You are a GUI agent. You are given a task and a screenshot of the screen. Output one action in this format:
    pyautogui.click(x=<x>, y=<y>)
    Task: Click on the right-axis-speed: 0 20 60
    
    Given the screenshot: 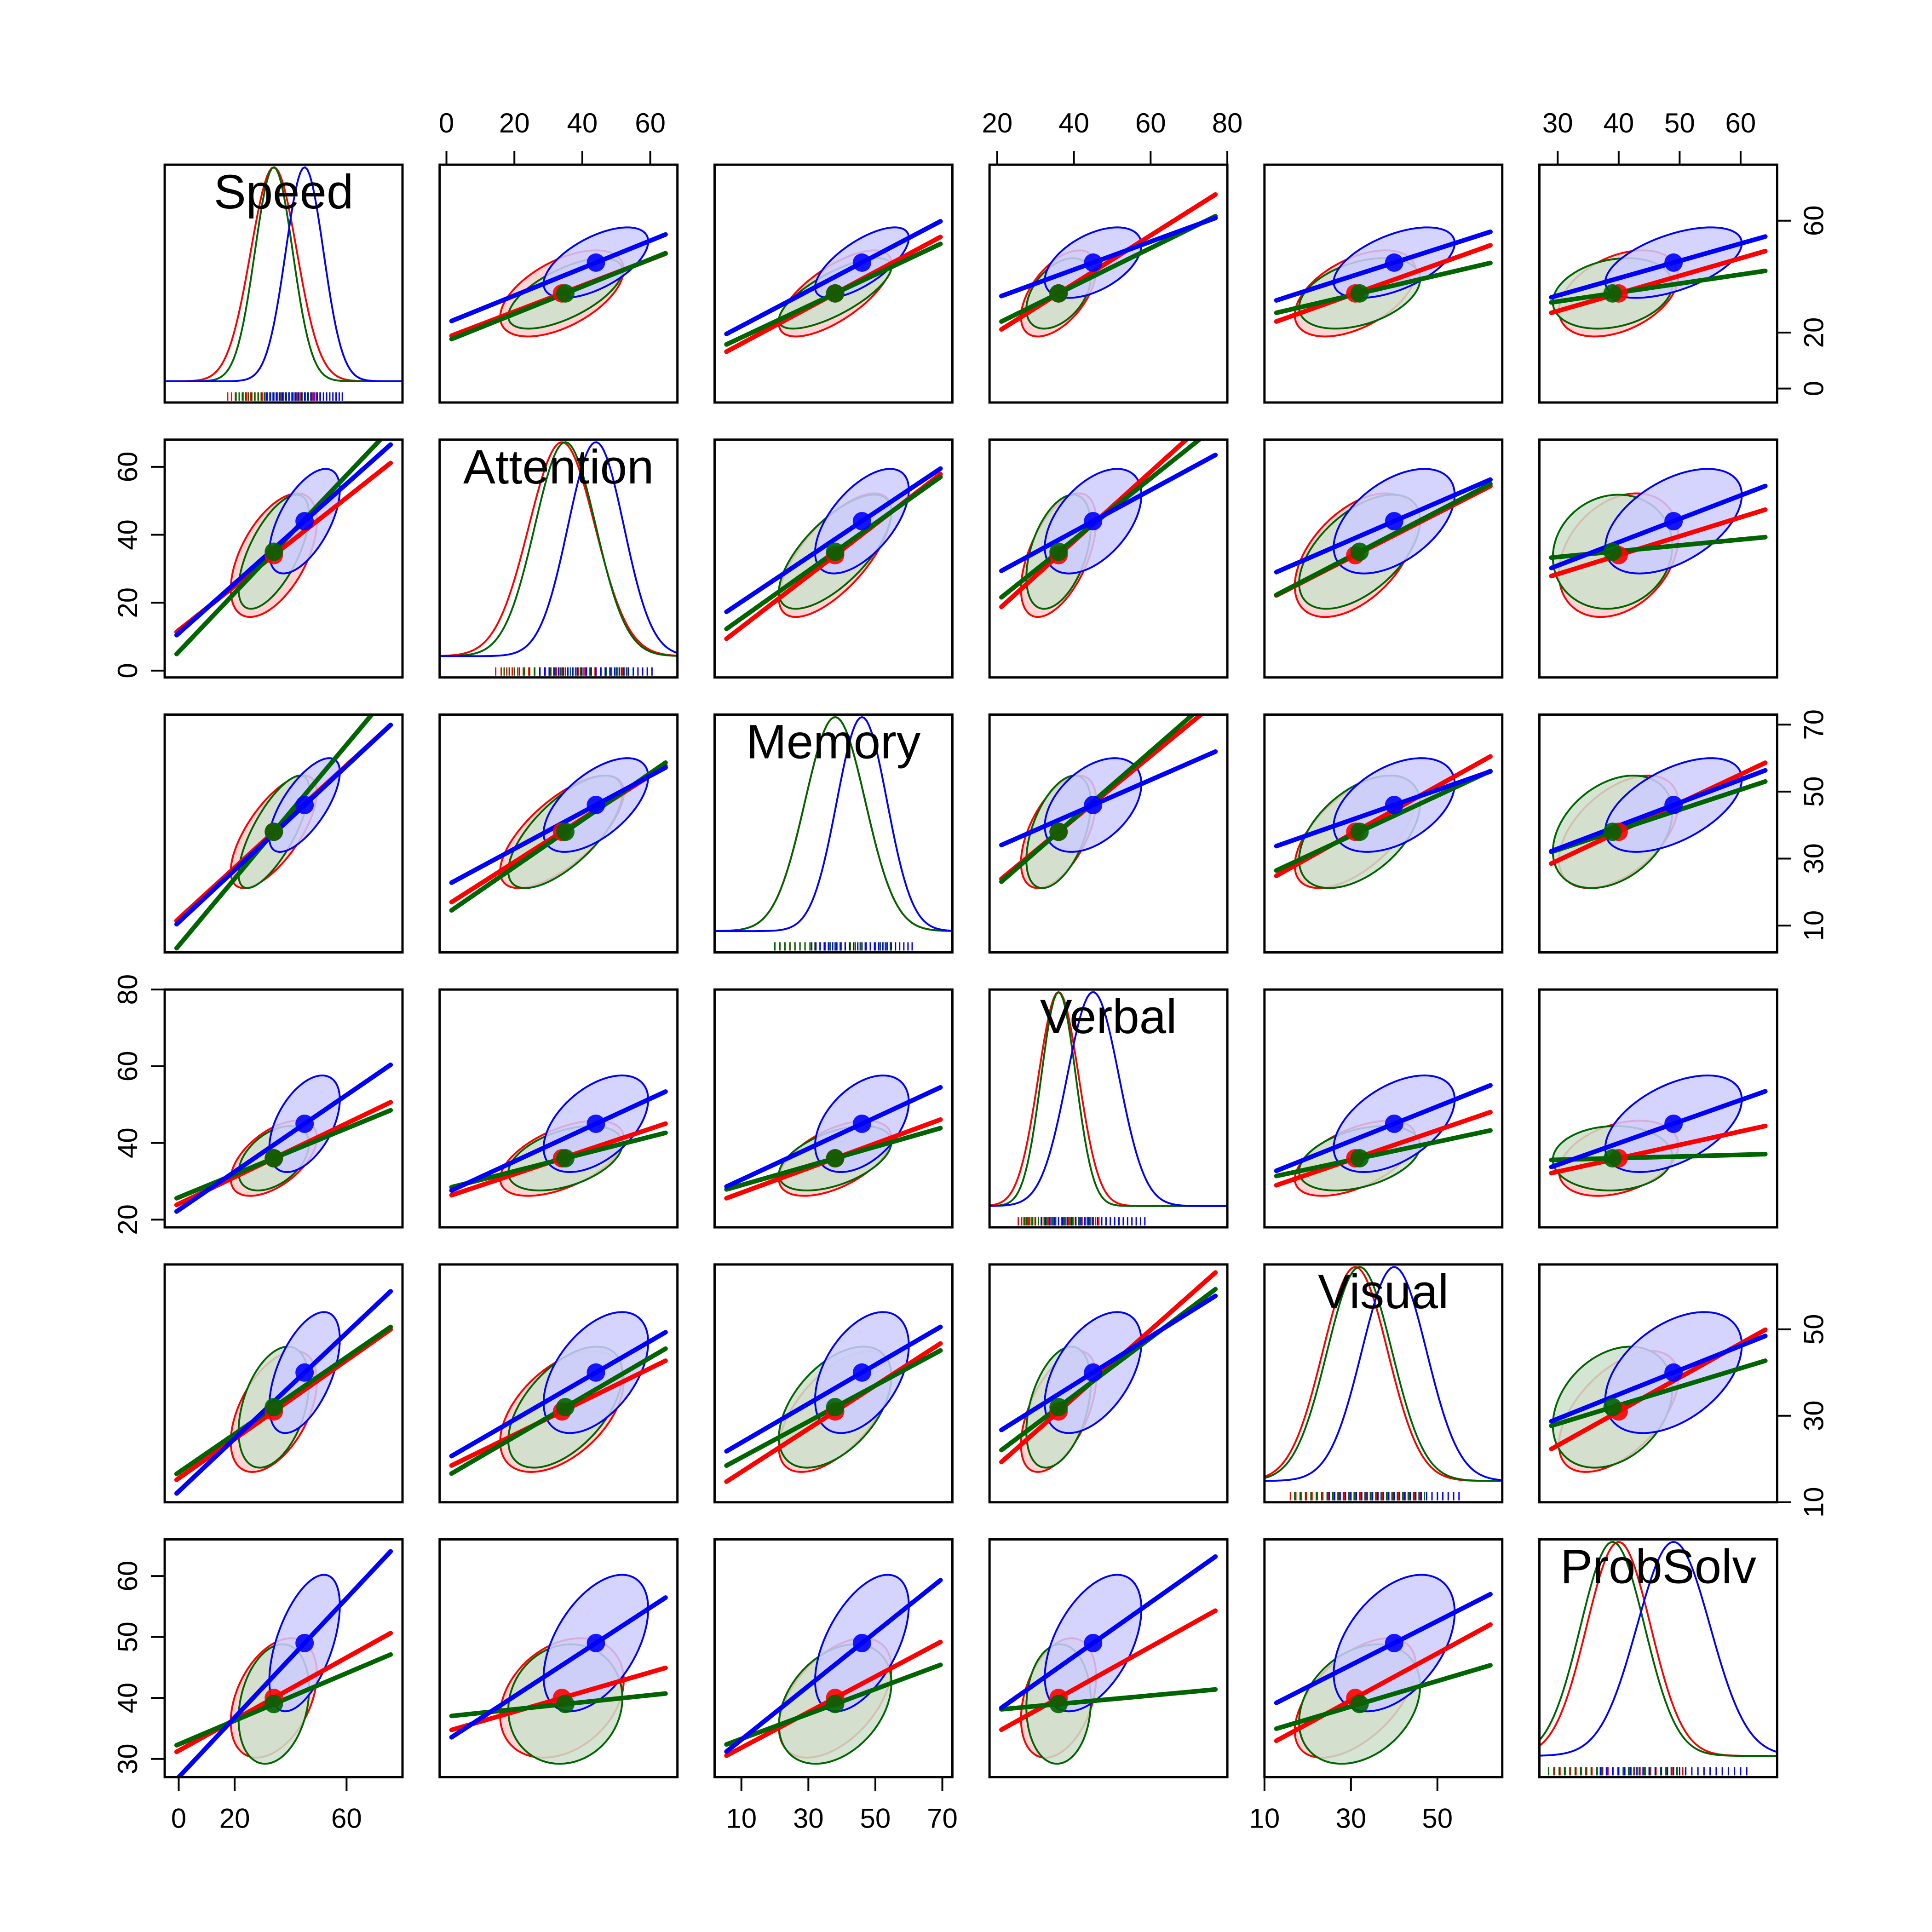 What is the action you would take?
    pyautogui.click(x=1803, y=300)
    